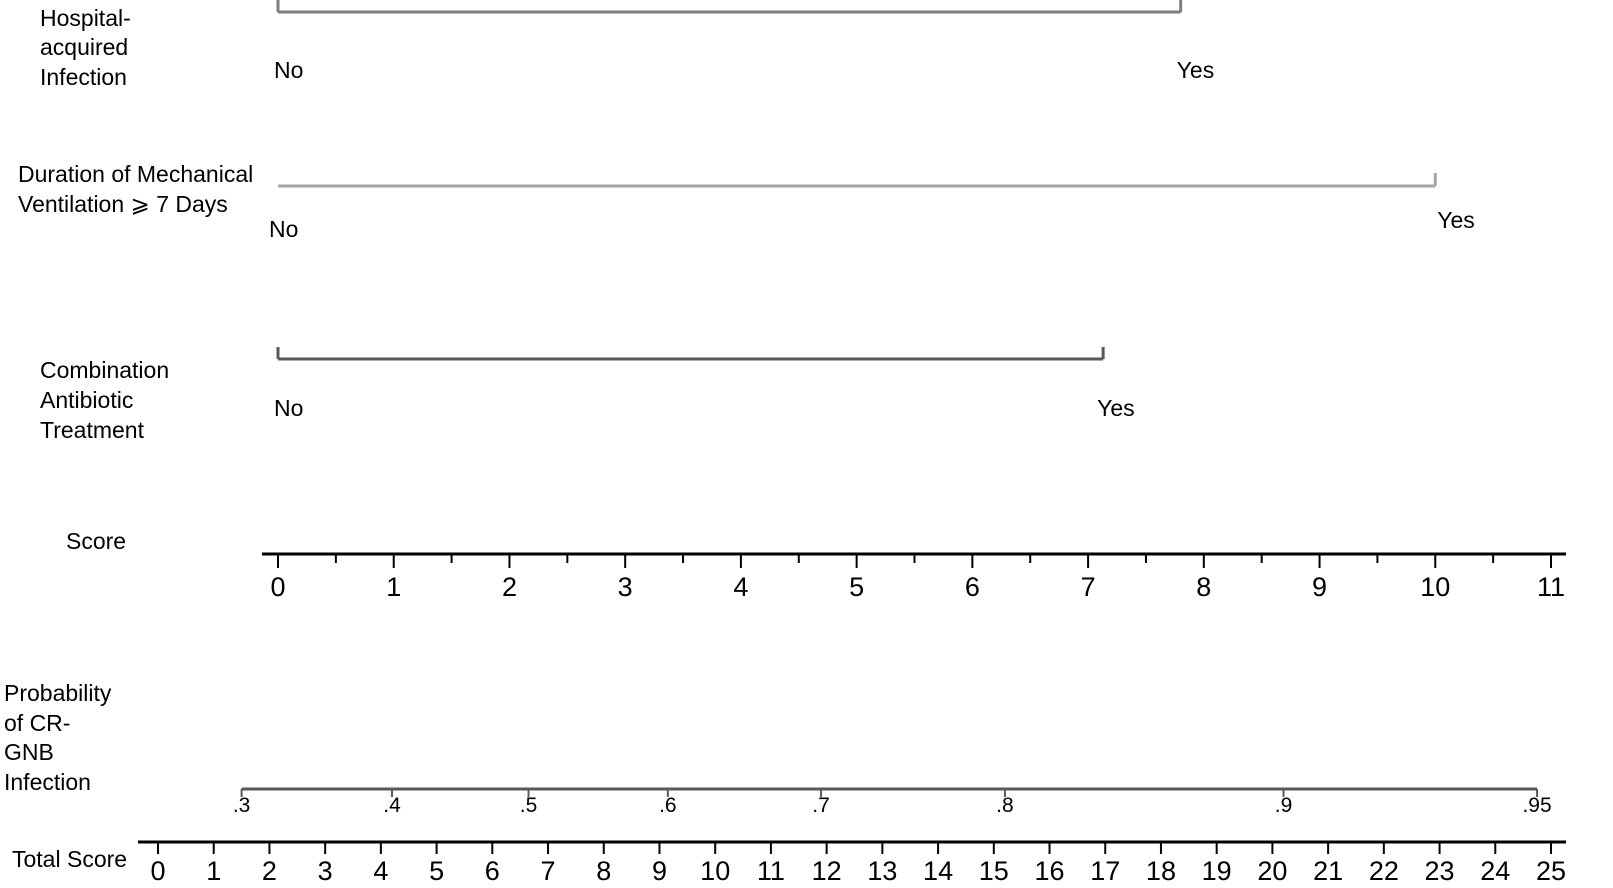  I want to click on total-tick-label: 13, so click(882, 871).